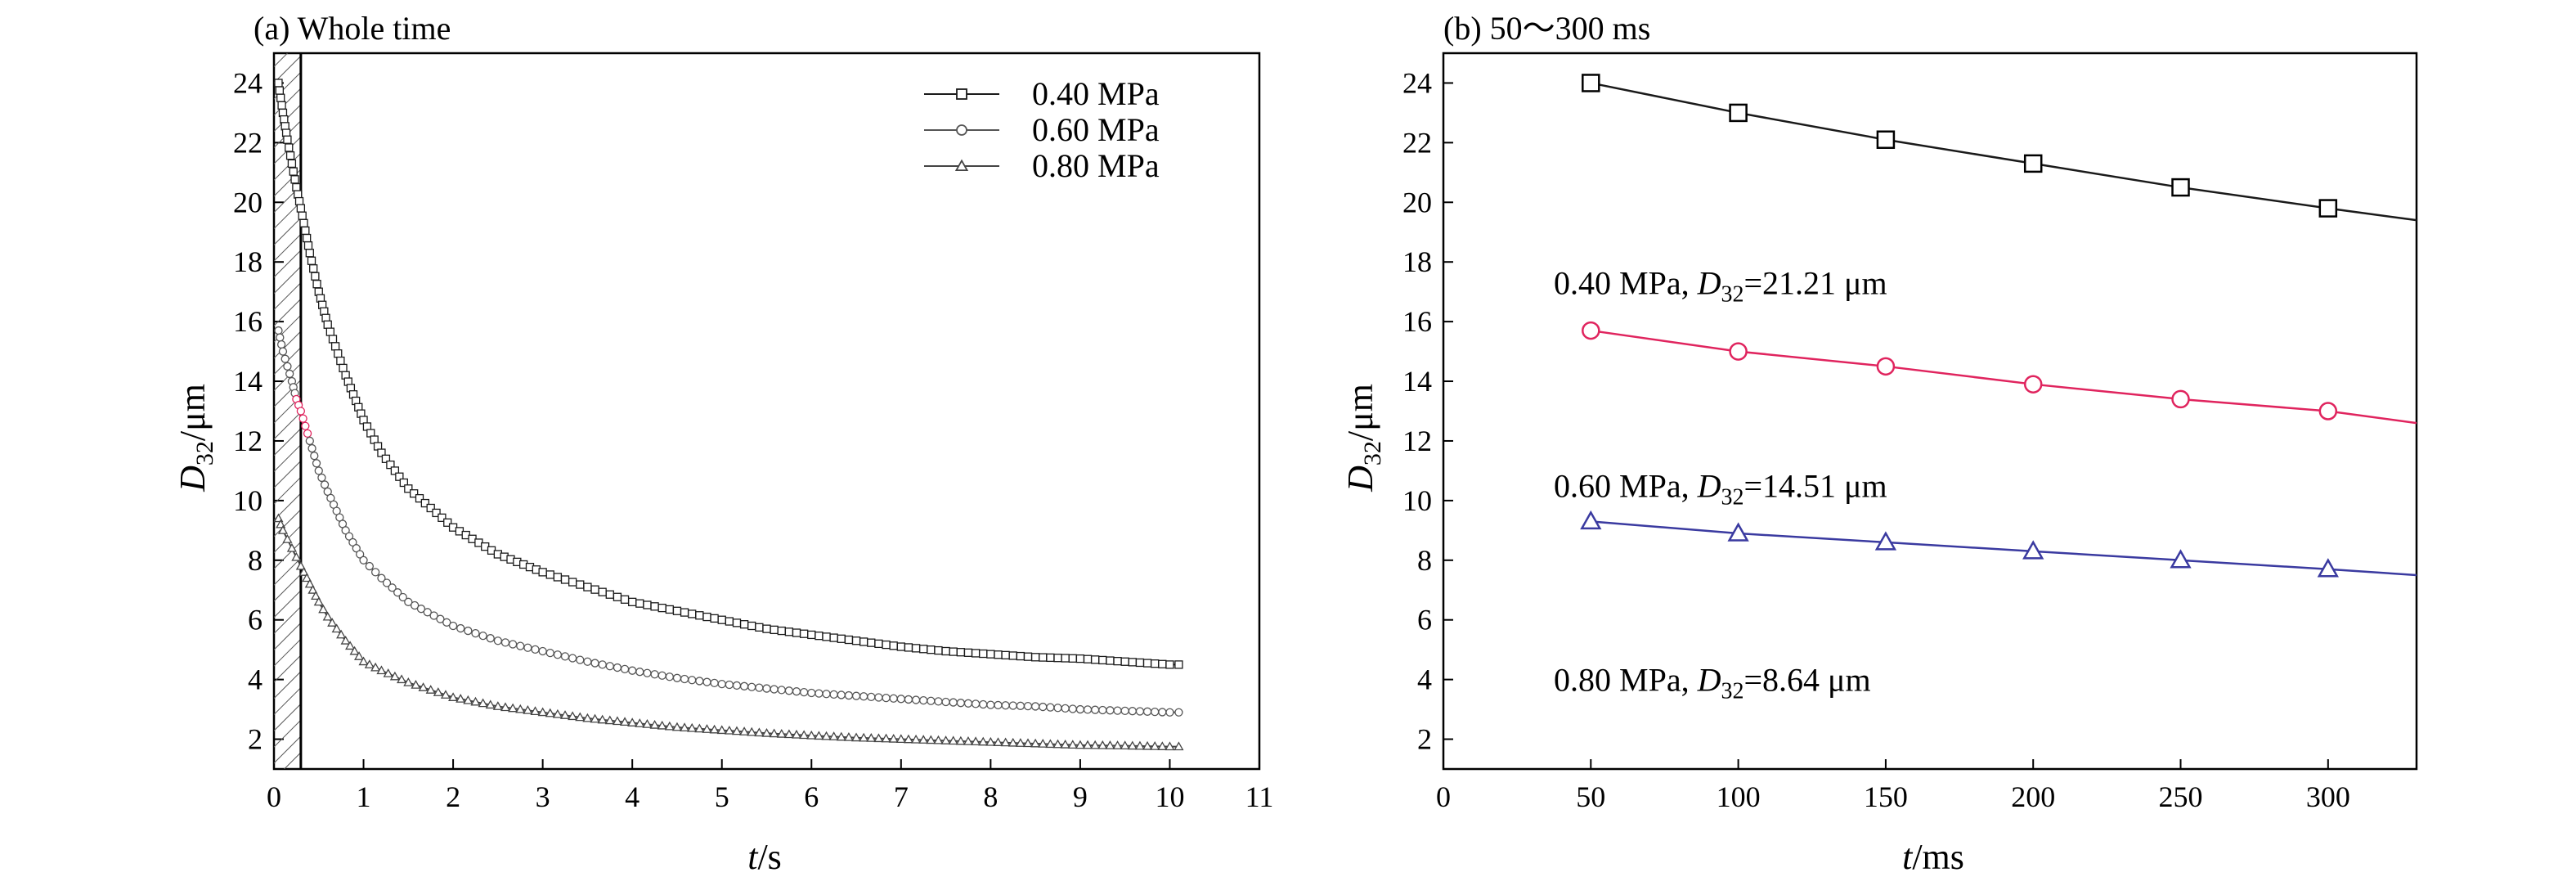  I want to click on x-tick-label: 3, so click(543, 796).